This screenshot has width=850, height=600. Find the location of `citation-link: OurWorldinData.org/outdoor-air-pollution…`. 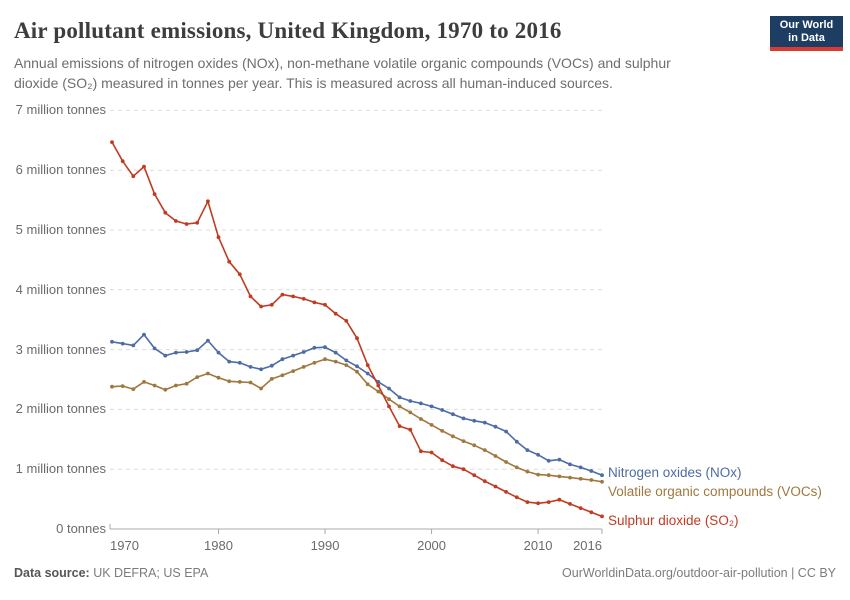

citation-link: OurWorldinData.org/outdoor-air-pollution… is located at coordinates (699, 573).